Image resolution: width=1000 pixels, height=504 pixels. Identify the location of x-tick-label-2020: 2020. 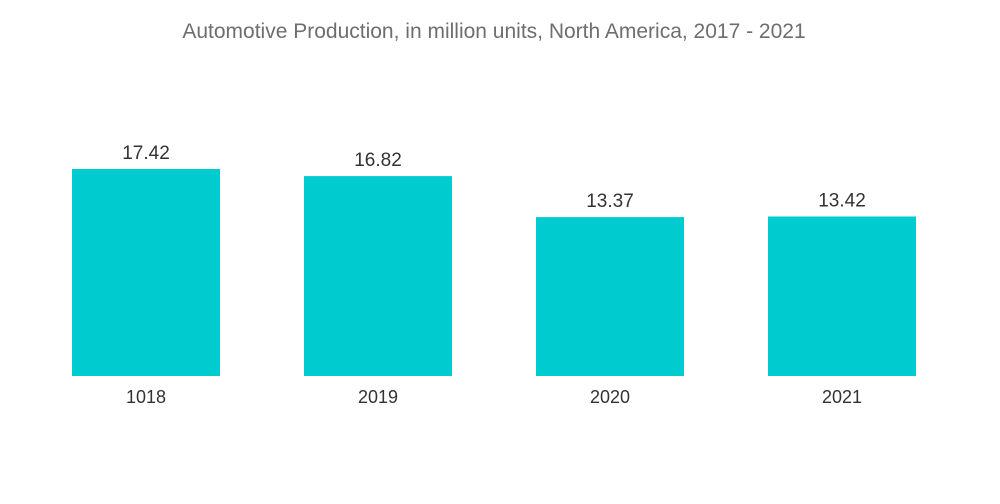
(610, 397).